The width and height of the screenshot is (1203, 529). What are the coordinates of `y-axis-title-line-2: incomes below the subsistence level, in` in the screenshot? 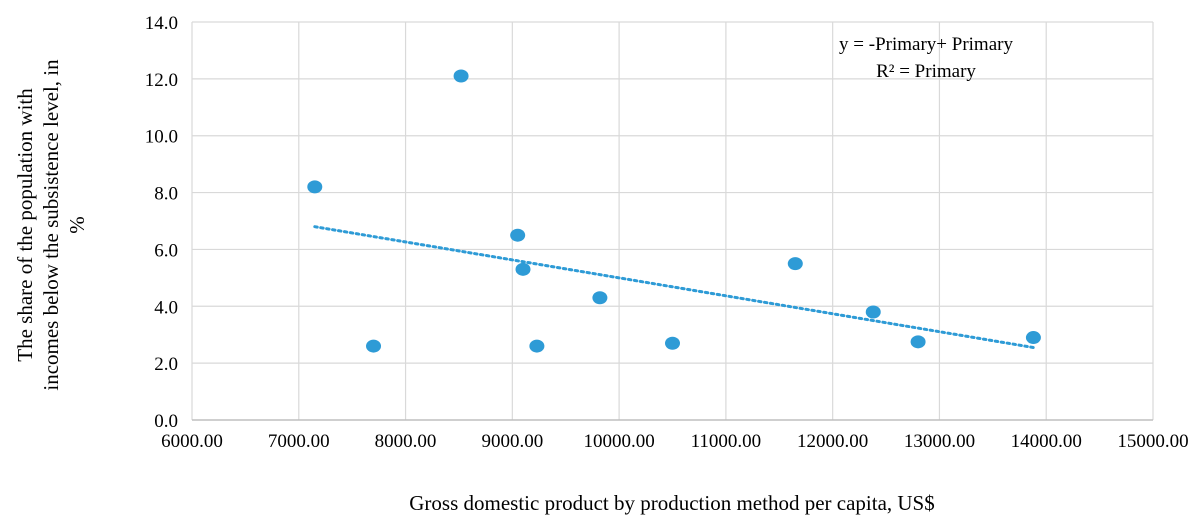 It's located at (51, 225).